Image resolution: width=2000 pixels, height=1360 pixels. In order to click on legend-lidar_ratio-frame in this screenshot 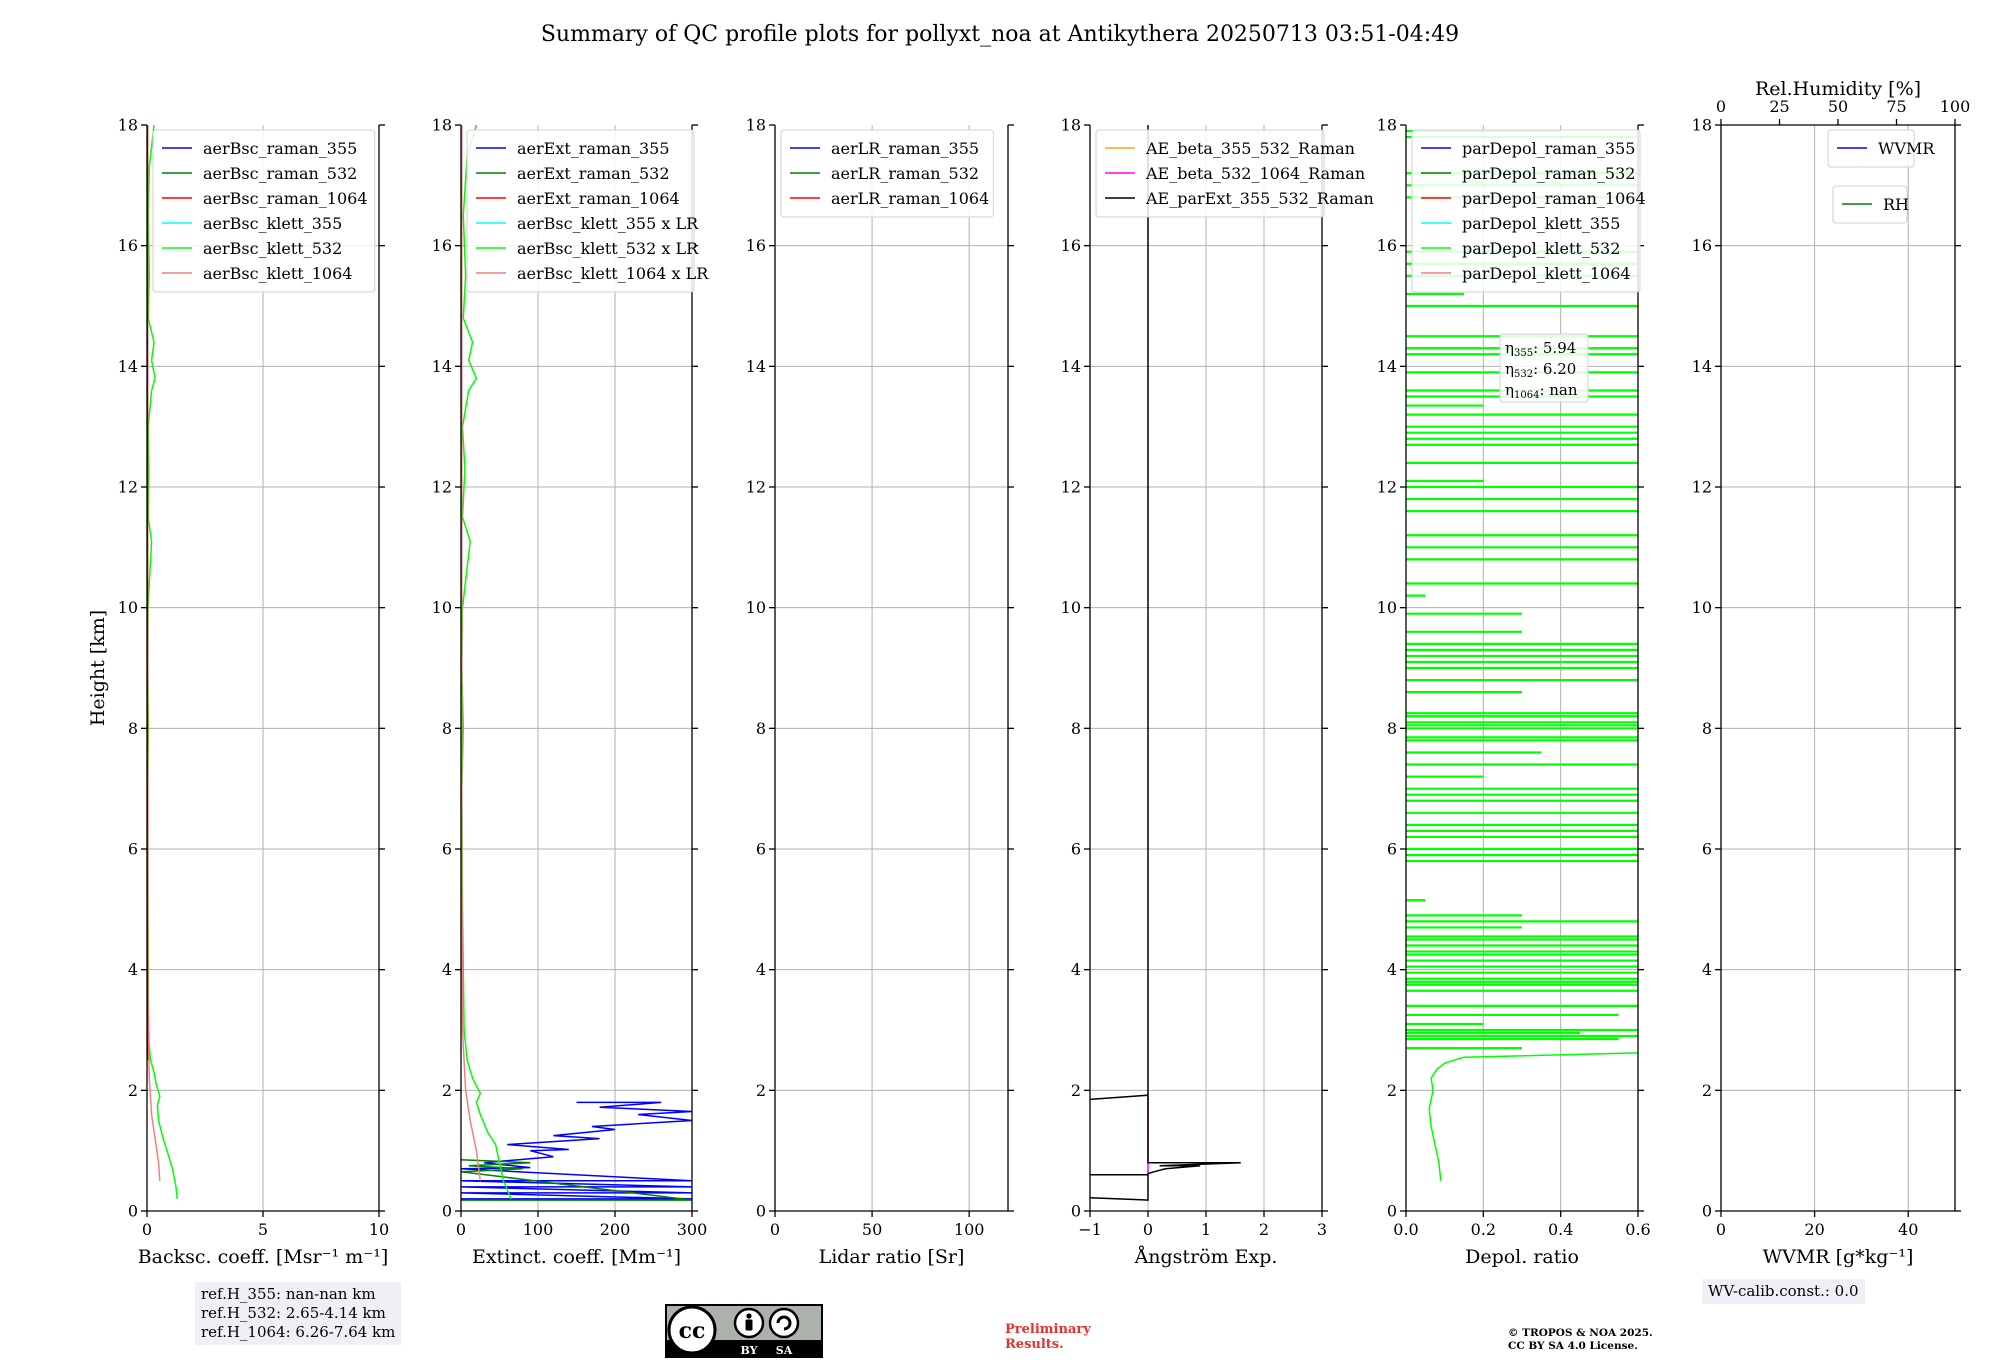, I will do `click(887, 173)`.